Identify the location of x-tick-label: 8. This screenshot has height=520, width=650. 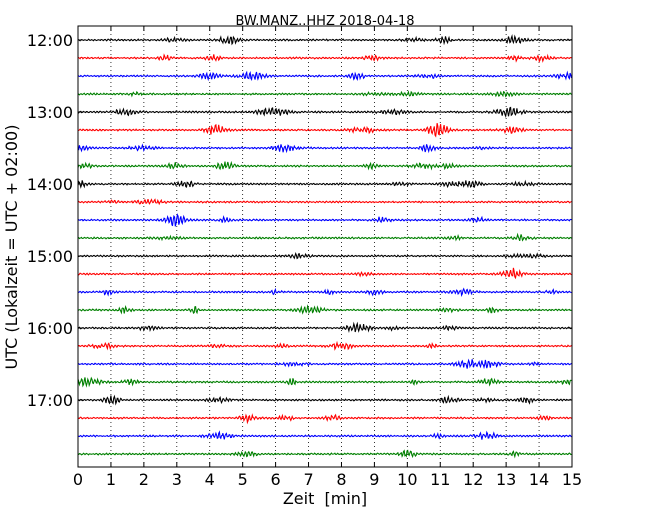
(341, 479).